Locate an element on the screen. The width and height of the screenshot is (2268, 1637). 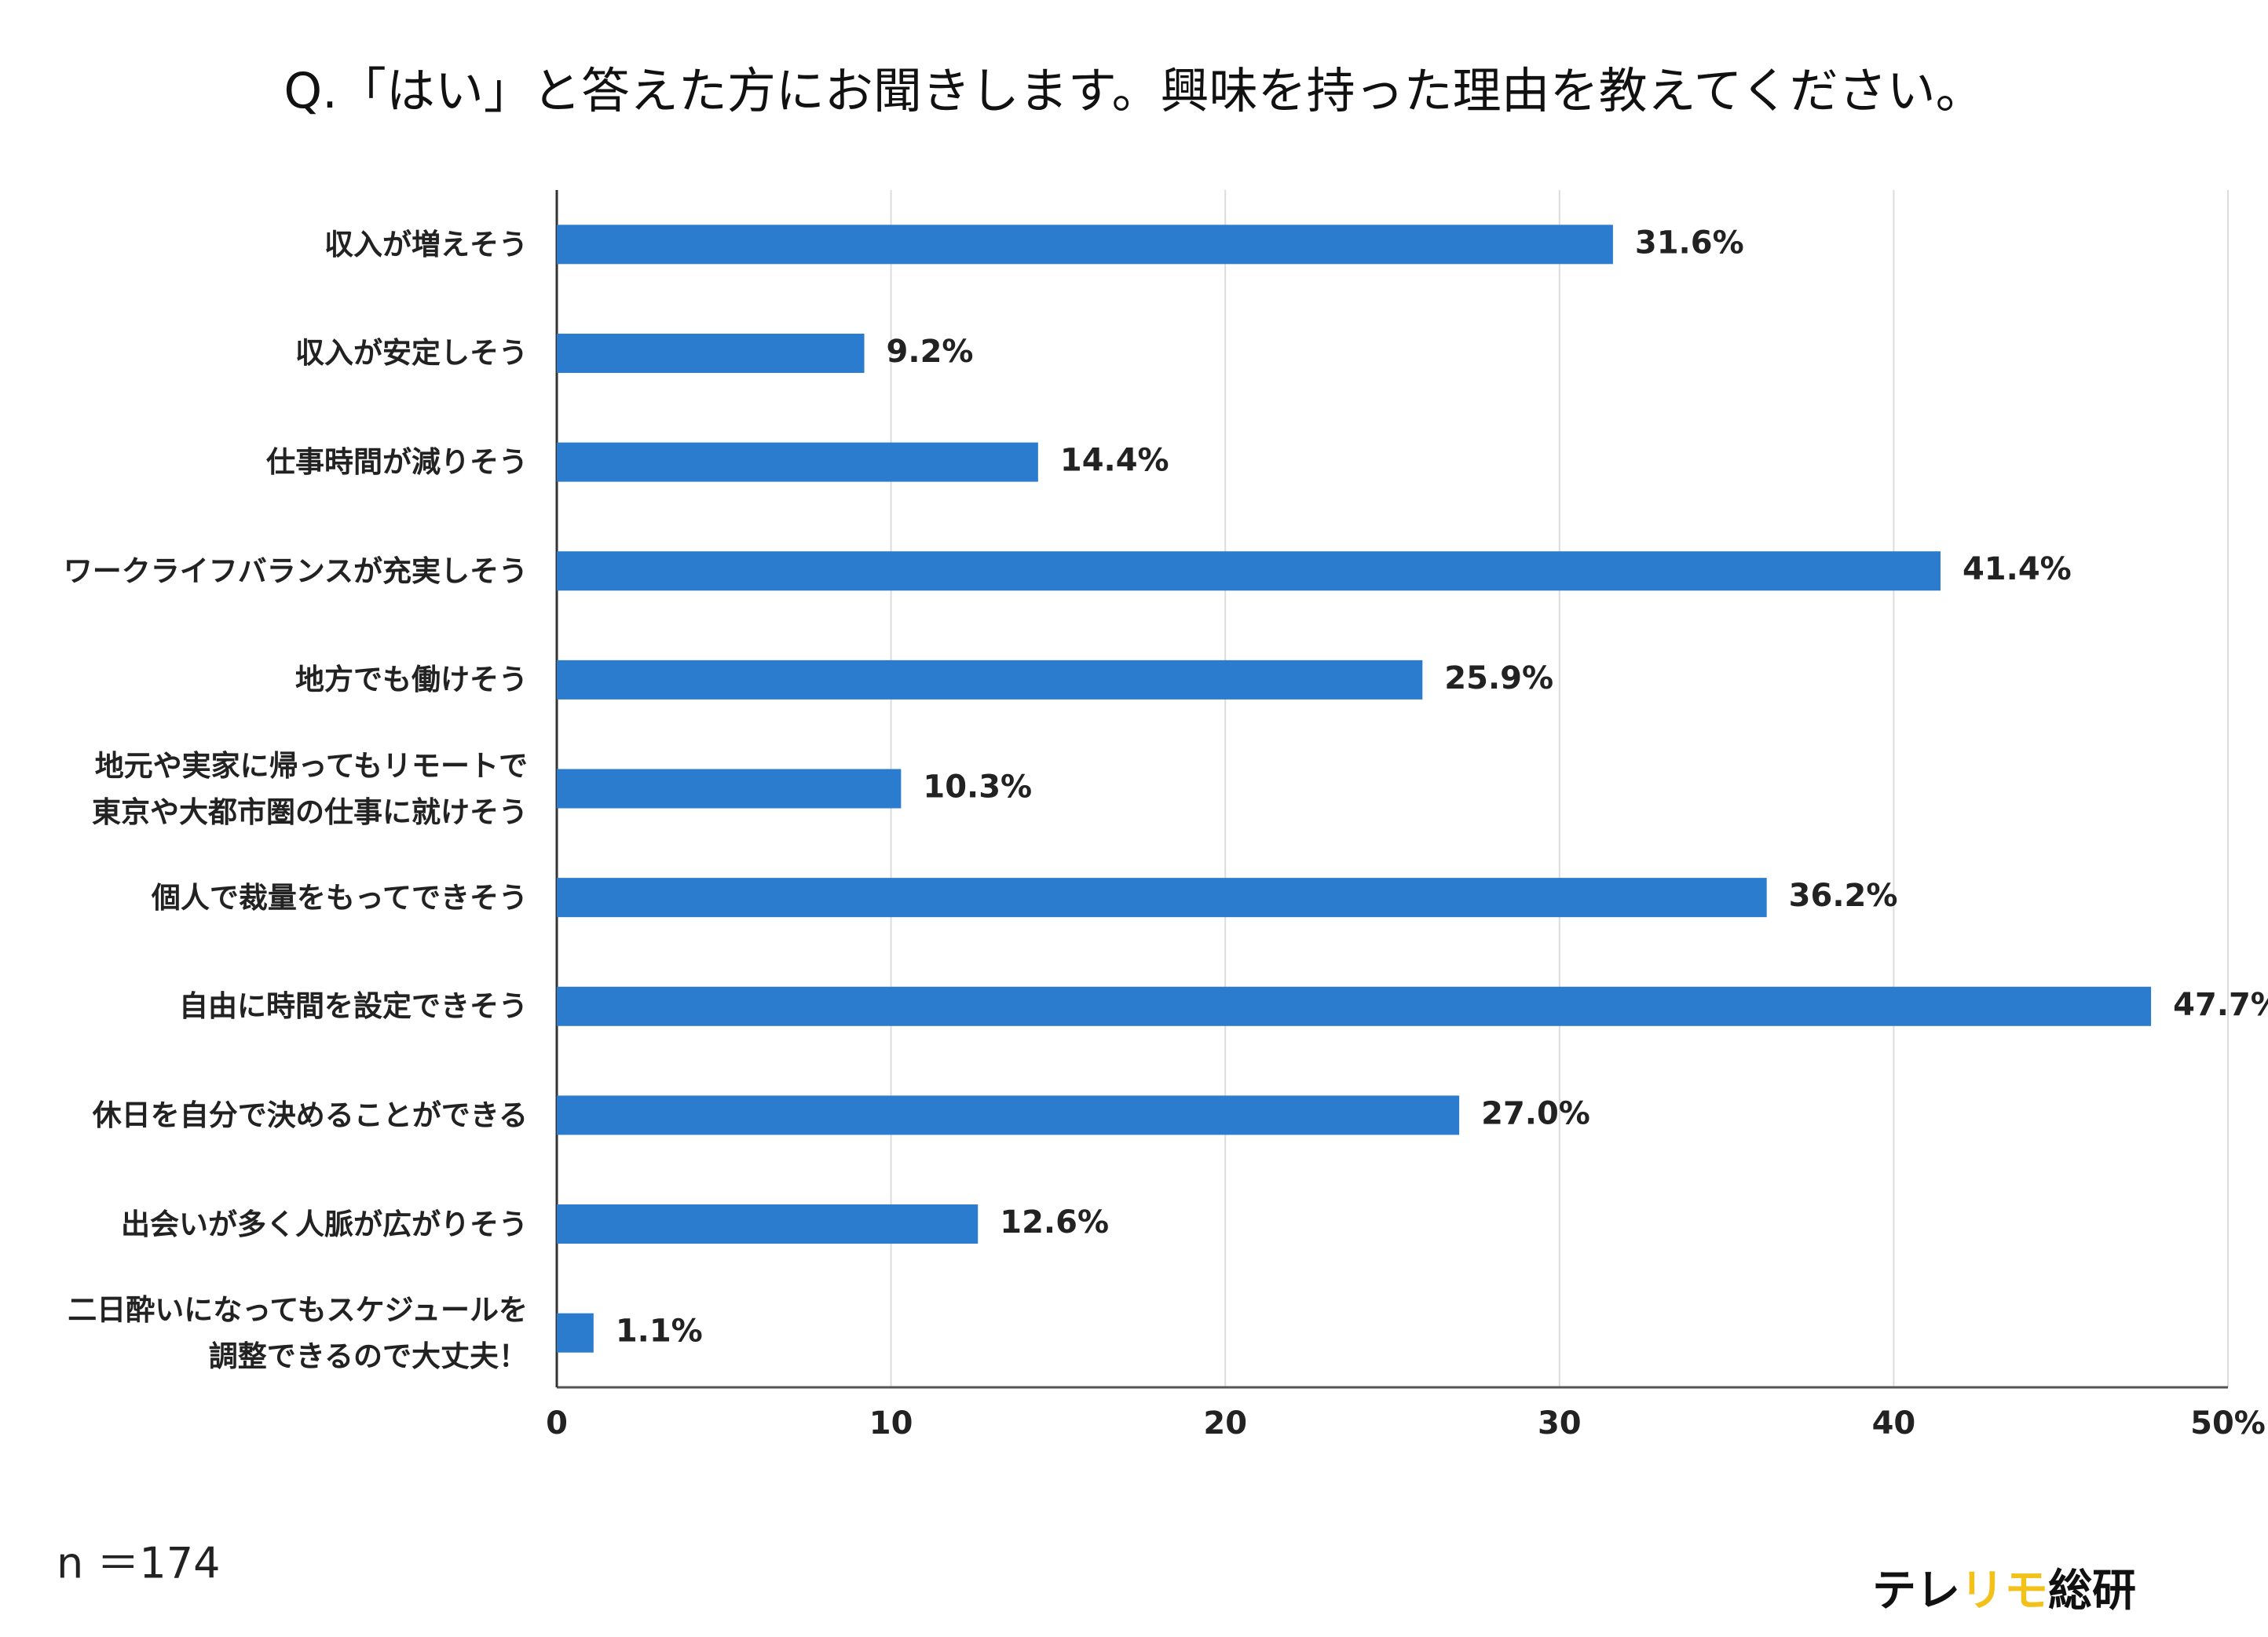
y-tick-label: 個人で裁量をもってできそう is located at coordinates (340, 897).